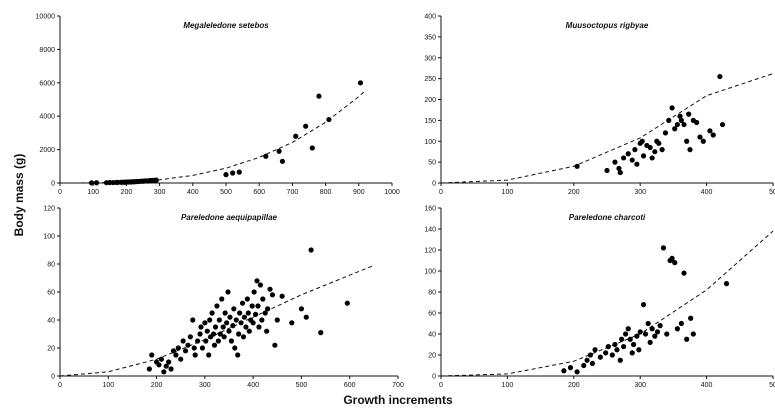 The image size is (775, 408). I want to click on y-tick-label: 80, so click(432, 293).